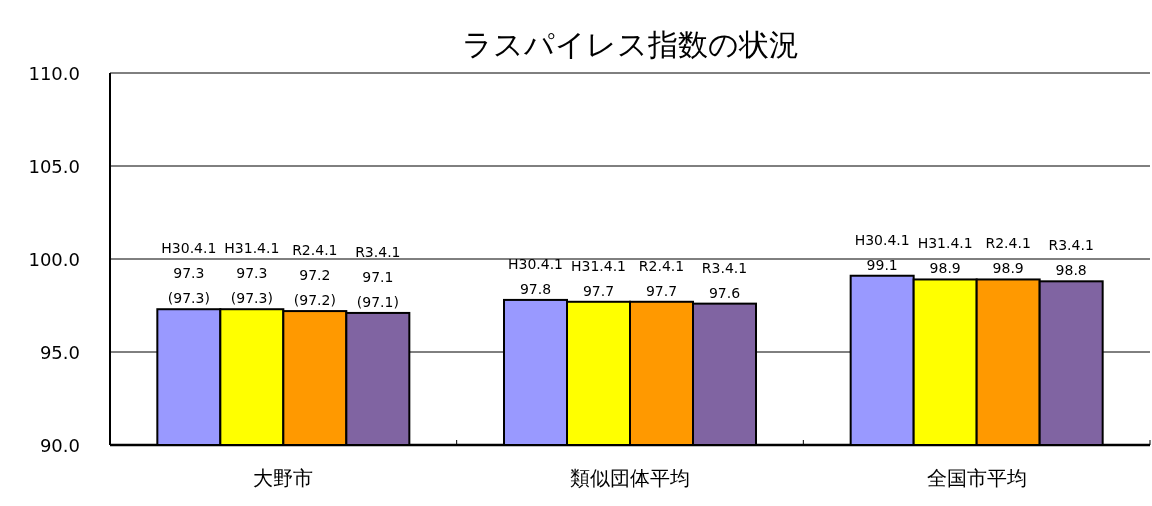 This screenshot has width=1152, height=506. Describe the element at coordinates (1008, 243) in the screenshot. I see `series-label: R2.4.1` at that location.